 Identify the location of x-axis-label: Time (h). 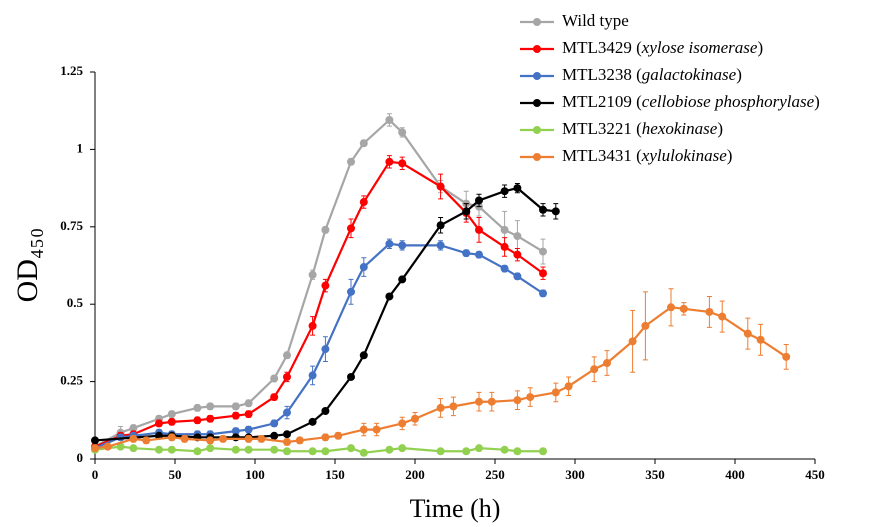
(455, 508).